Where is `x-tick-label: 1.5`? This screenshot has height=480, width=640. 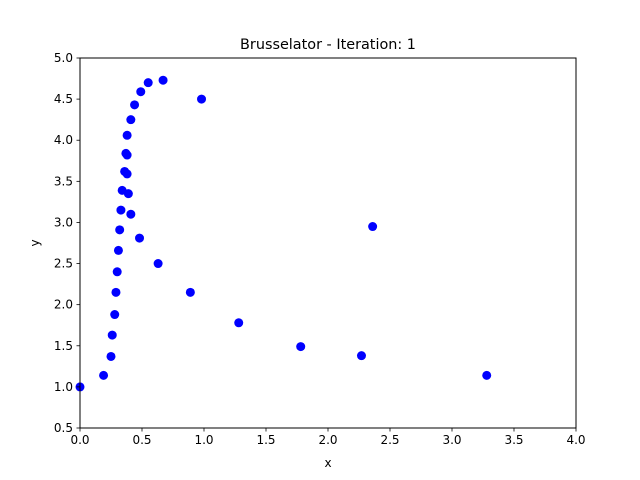
x-tick-label: 1.5 is located at coordinates (265, 440).